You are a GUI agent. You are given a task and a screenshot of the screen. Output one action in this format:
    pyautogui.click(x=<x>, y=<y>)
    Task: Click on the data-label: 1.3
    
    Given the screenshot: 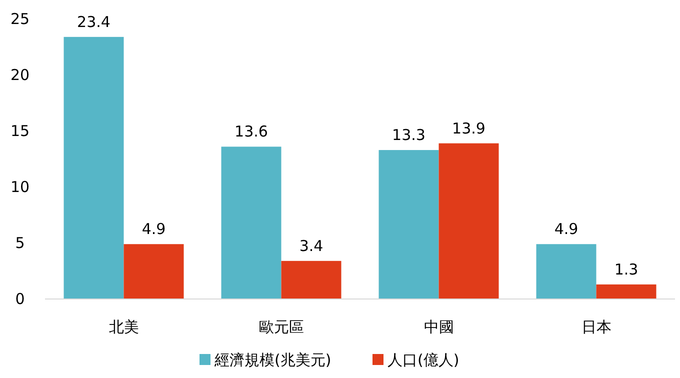 What is the action you would take?
    pyautogui.click(x=626, y=269)
    